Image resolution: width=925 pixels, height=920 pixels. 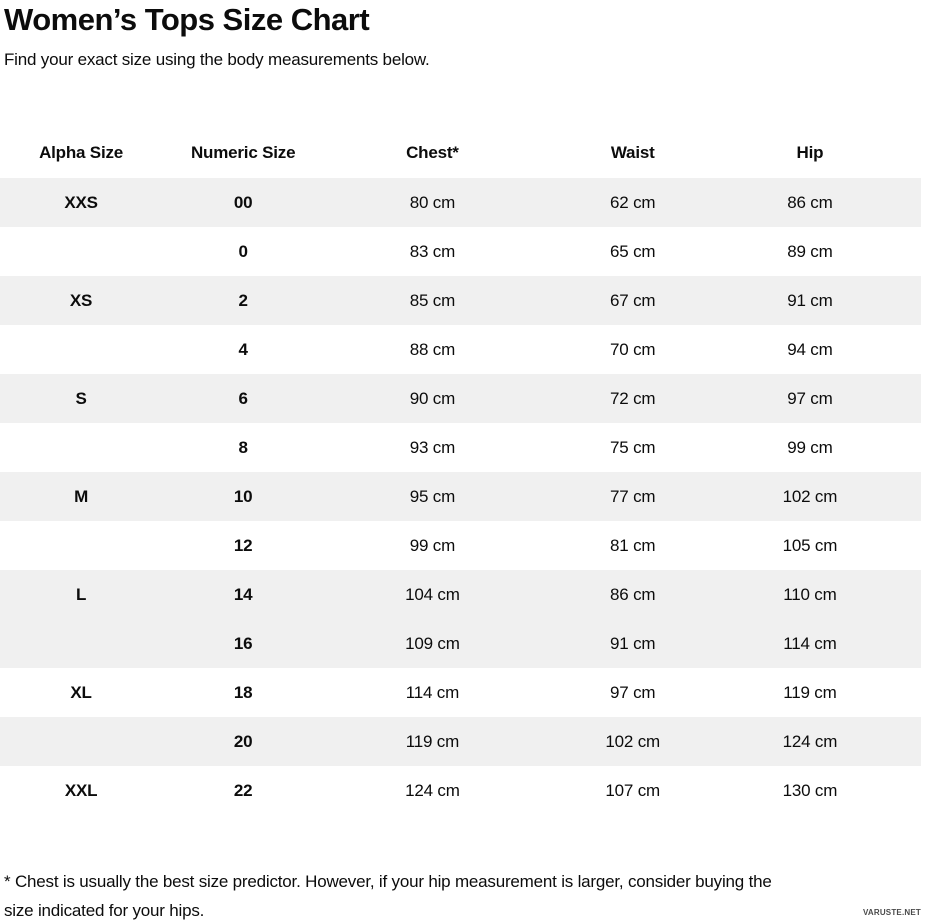 I want to click on size-table-row: 16 109 cm 91 cm 114 cm, so click(x=460, y=643).